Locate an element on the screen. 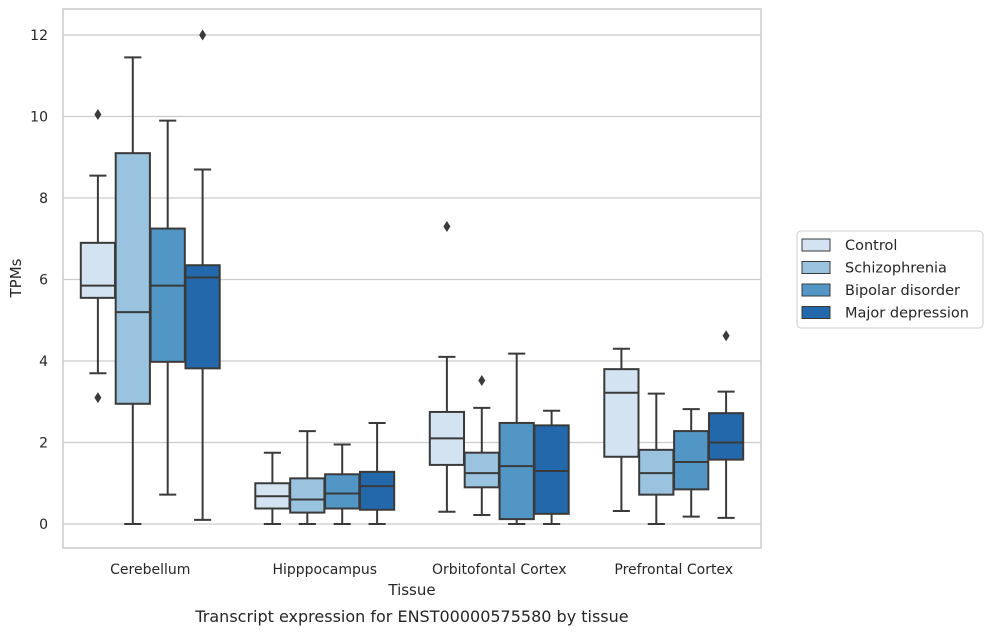 This screenshot has width=992, height=634. legend-item: Major depression is located at coordinates (885, 314).